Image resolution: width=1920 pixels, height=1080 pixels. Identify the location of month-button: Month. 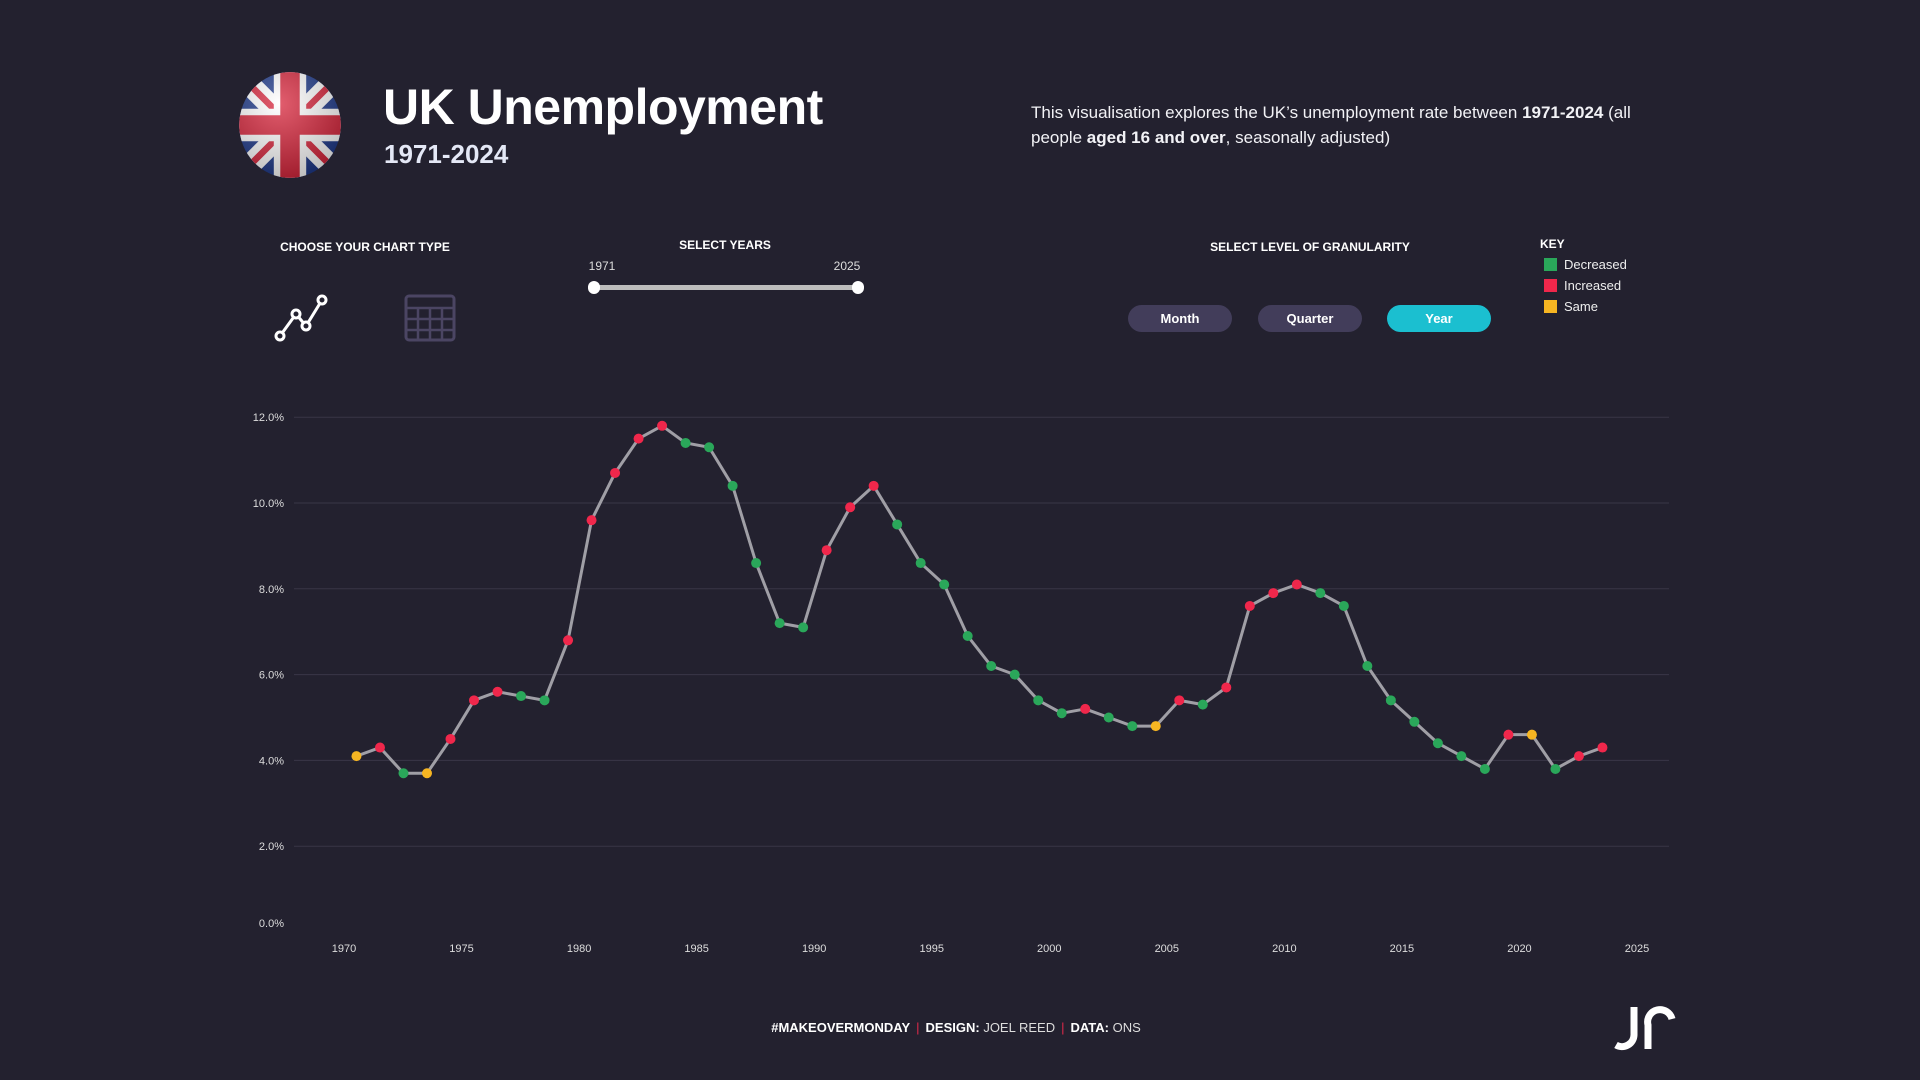
(1180, 318).